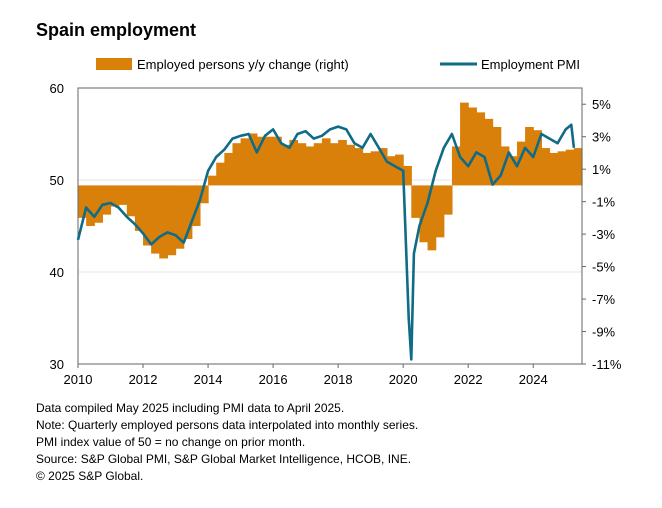 This screenshot has height=508, width=662. What do you see at coordinates (243, 64) in the screenshot?
I see `legend-bar-label: Employed persons y/y change (right)` at bounding box center [243, 64].